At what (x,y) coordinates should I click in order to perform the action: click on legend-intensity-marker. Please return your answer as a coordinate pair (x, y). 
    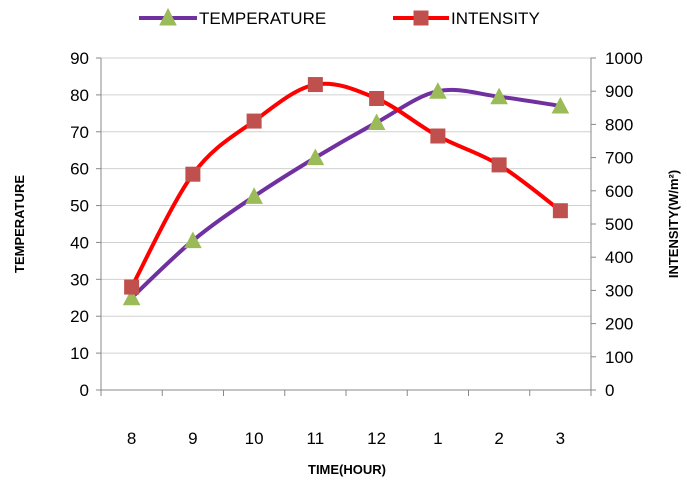
    Looking at the image, I should click on (421, 18).